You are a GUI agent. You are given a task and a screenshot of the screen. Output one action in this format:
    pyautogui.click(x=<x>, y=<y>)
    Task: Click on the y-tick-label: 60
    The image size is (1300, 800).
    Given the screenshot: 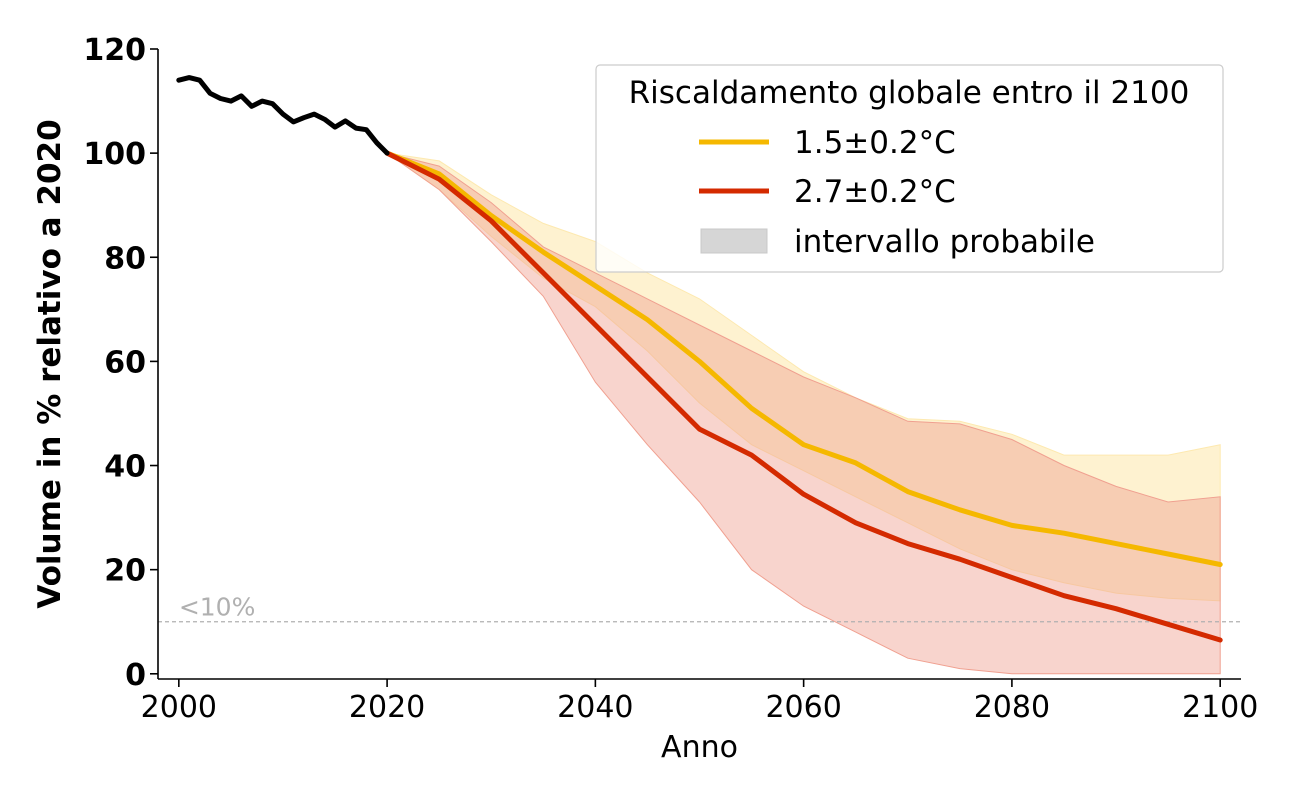 What is the action you would take?
    pyautogui.click(x=125, y=362)
    